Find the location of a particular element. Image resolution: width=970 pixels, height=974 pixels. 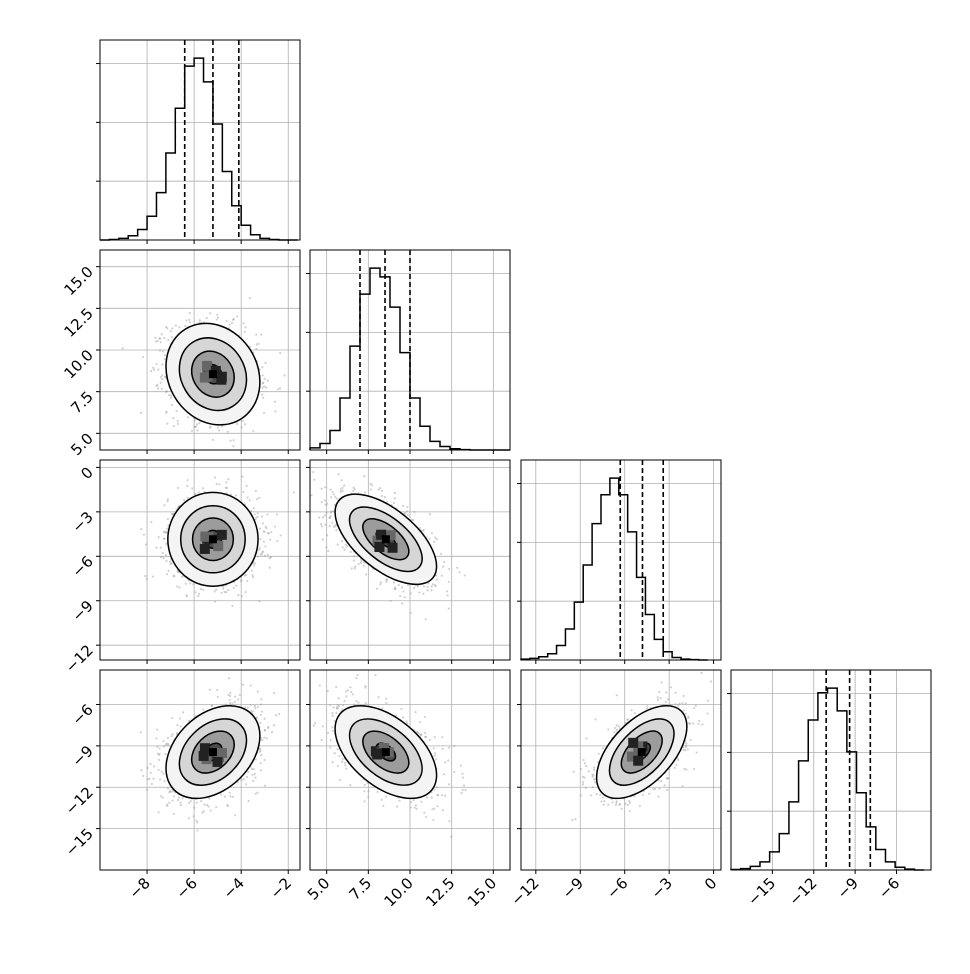

x-tick-label: 0 is located at coordinates (710, 883).